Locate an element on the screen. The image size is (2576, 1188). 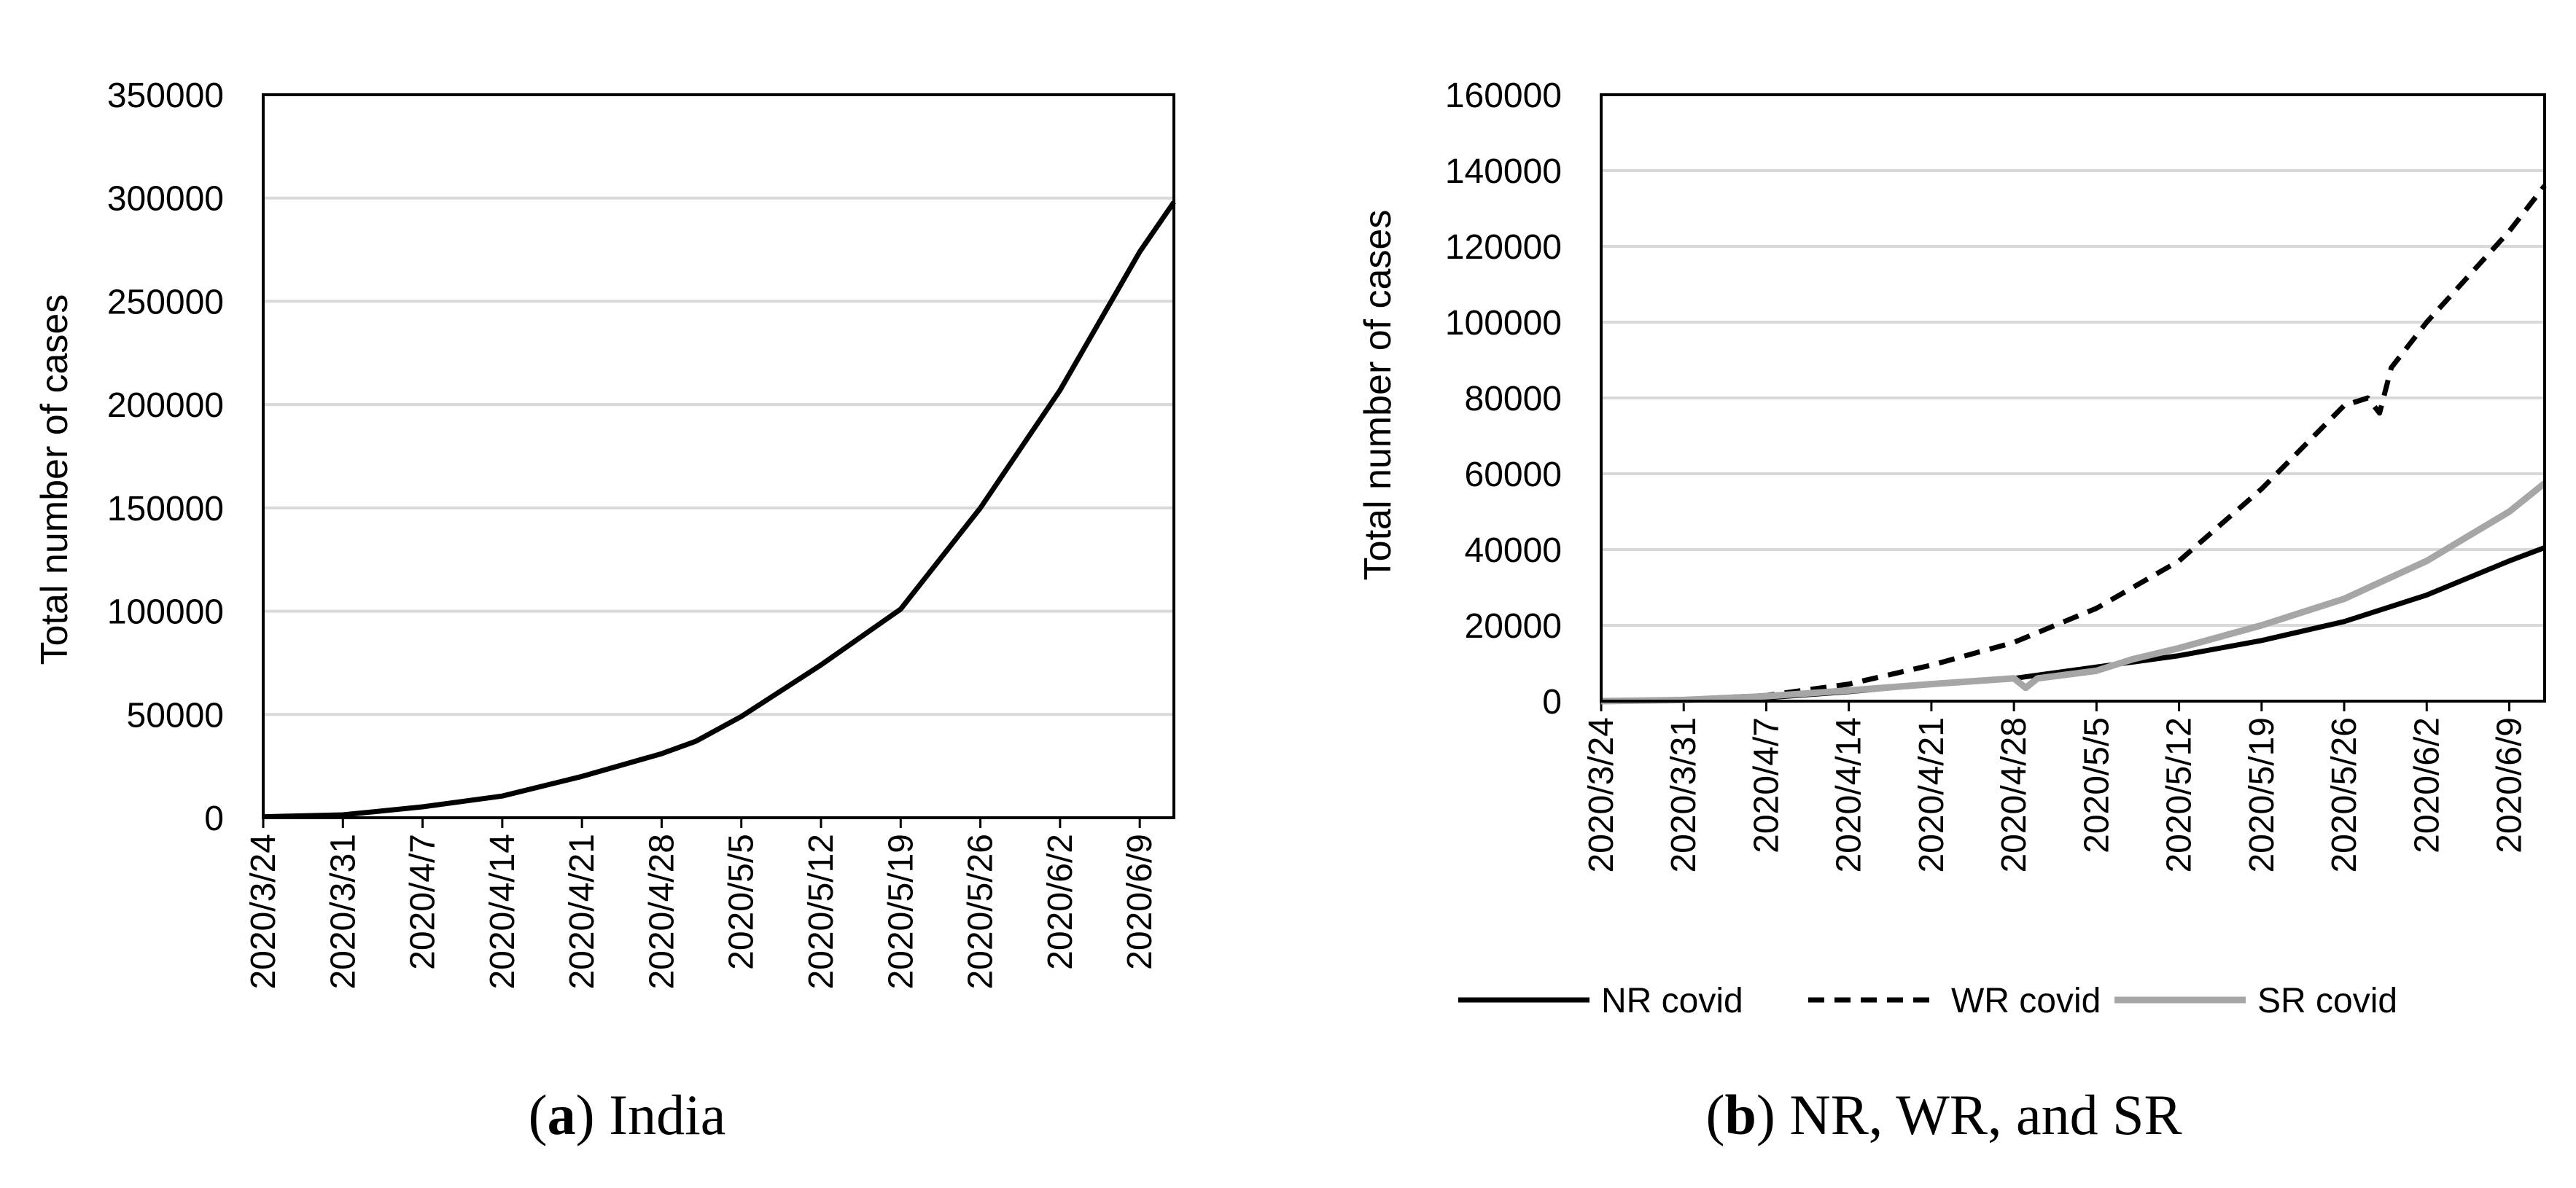
x-tick-label-b: 2020/4/14 is located at coordinates (1850, 795).